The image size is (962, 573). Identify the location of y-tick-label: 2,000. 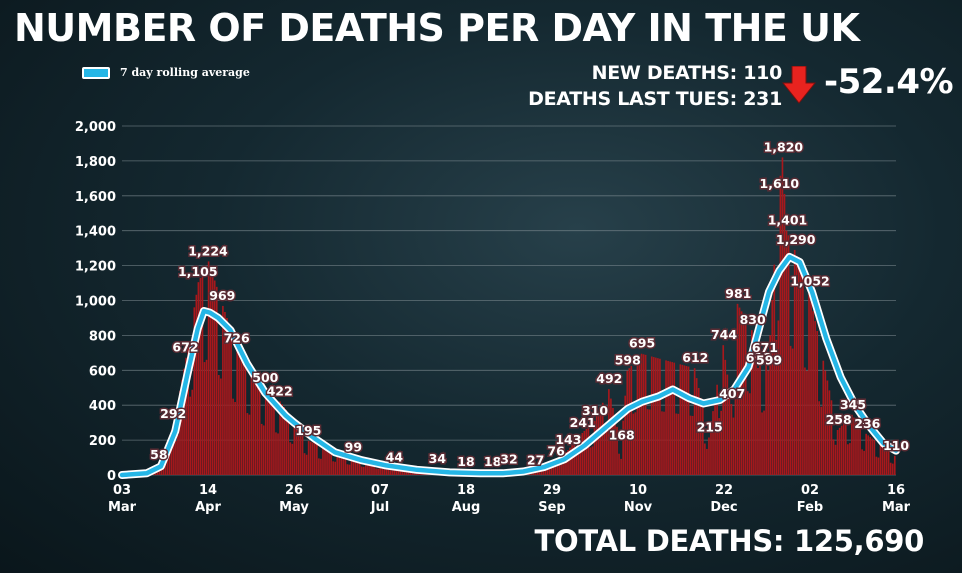
(95, 127).